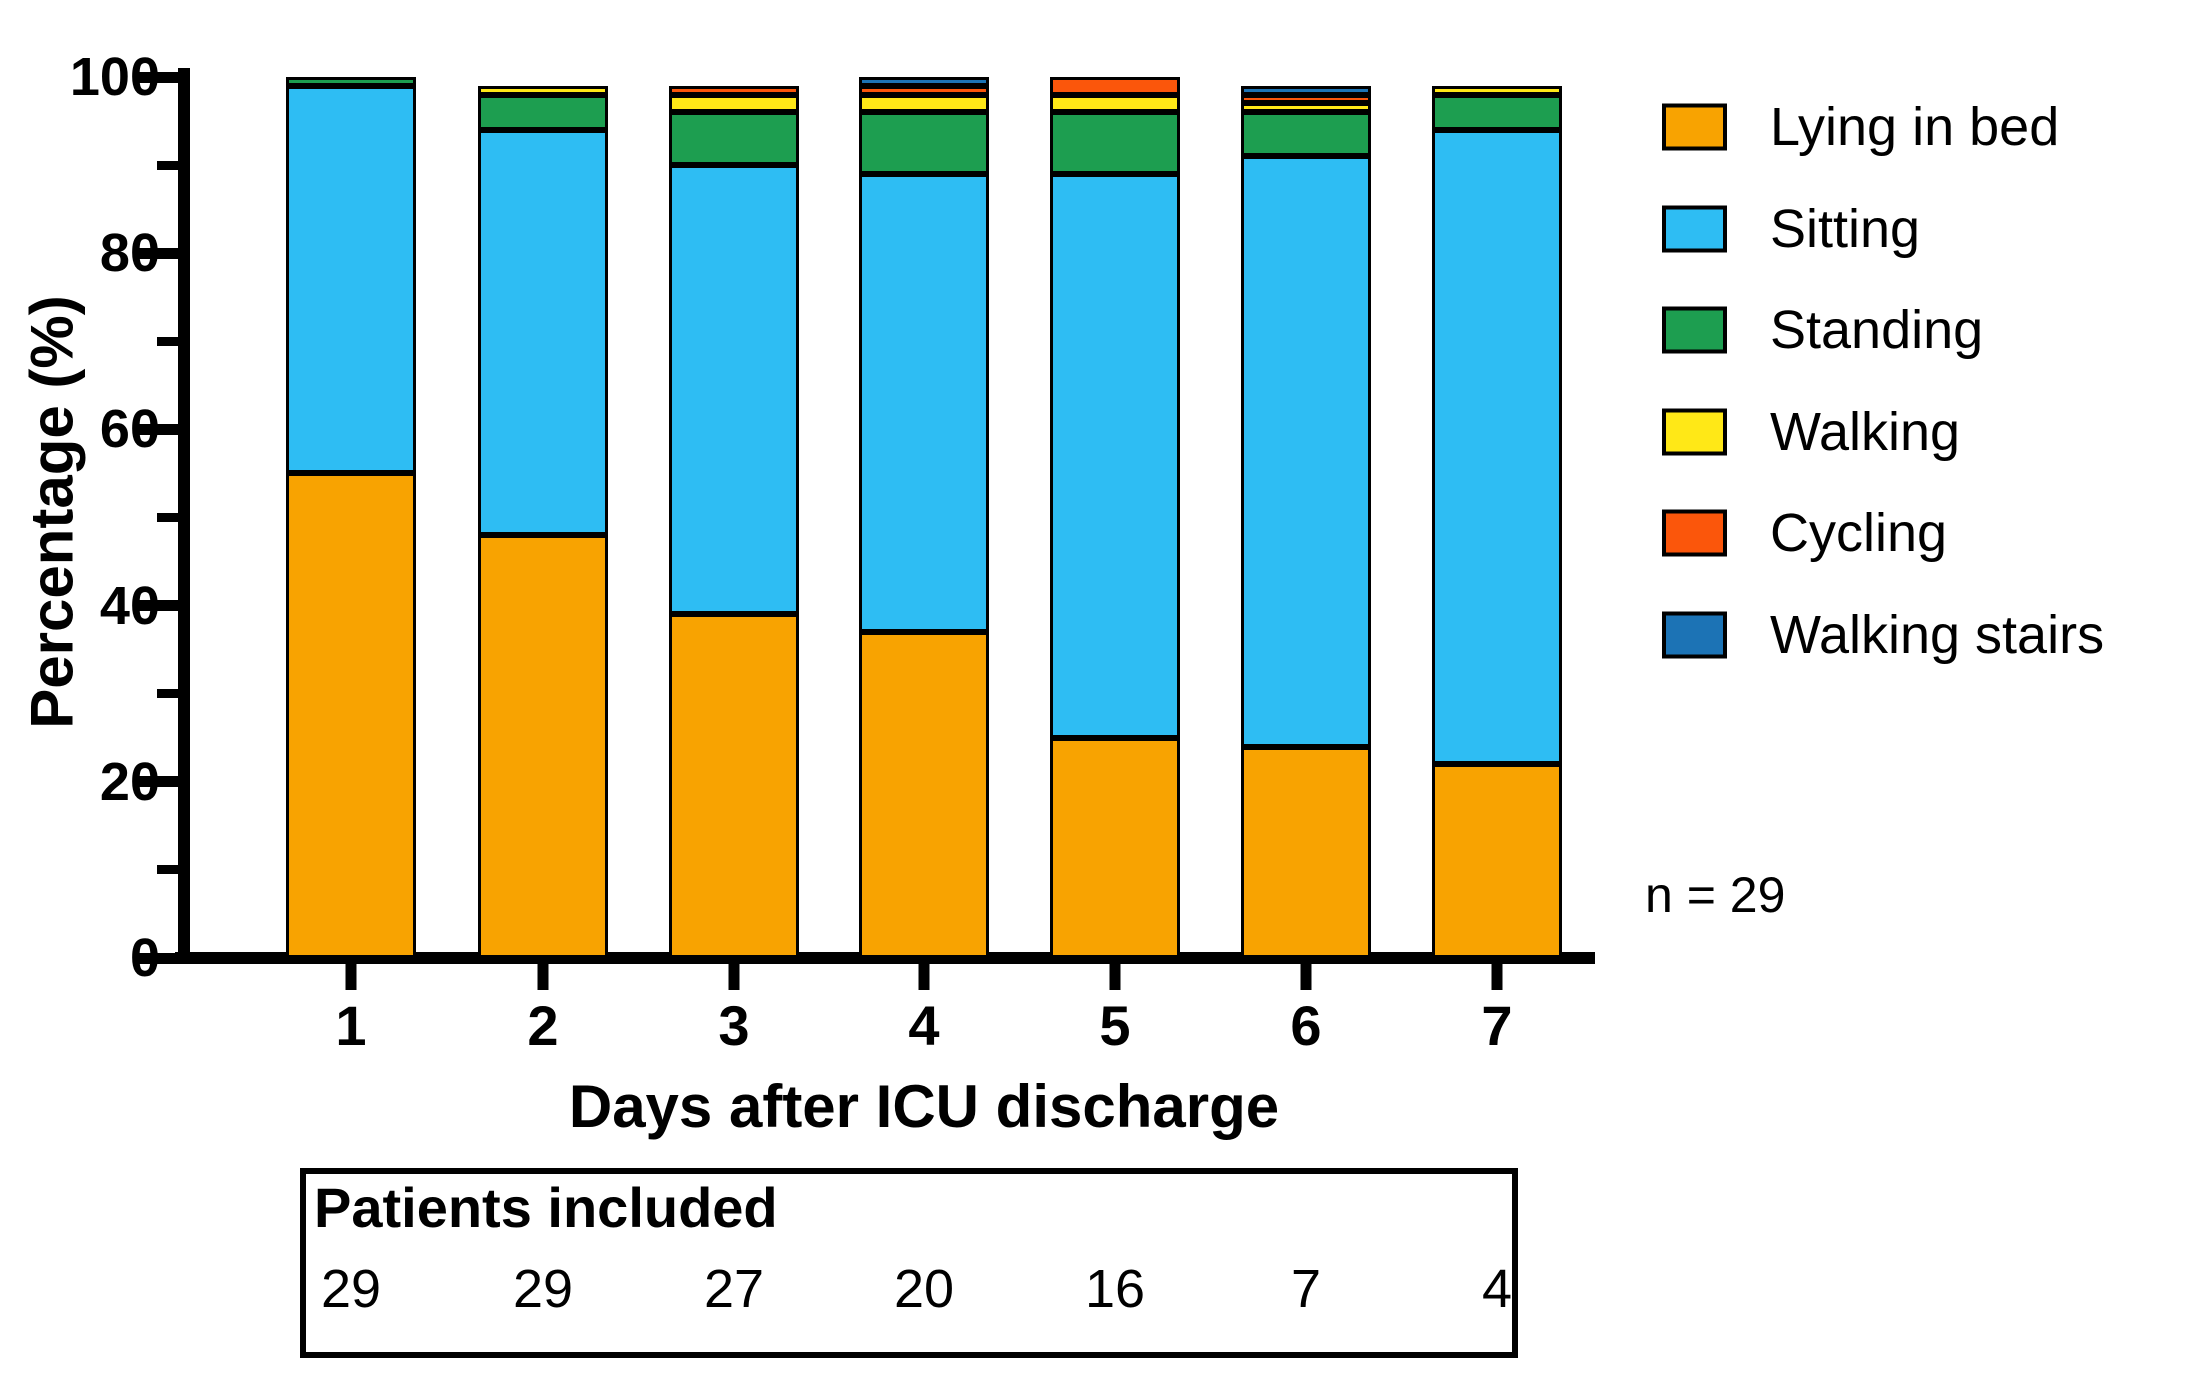  What do you see at coordinates (1306, 1289) in the screenshot?
I see `patients-included-value: 7` at bounding box center [1306, 1289].